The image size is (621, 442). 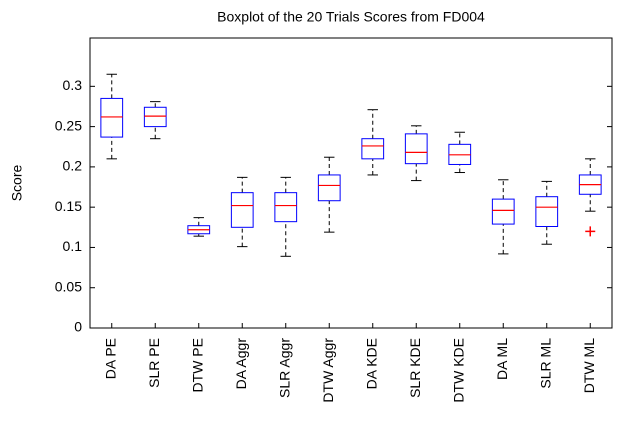 I want to click on y-tick-label: 0.3, so click(x=73, y=85).